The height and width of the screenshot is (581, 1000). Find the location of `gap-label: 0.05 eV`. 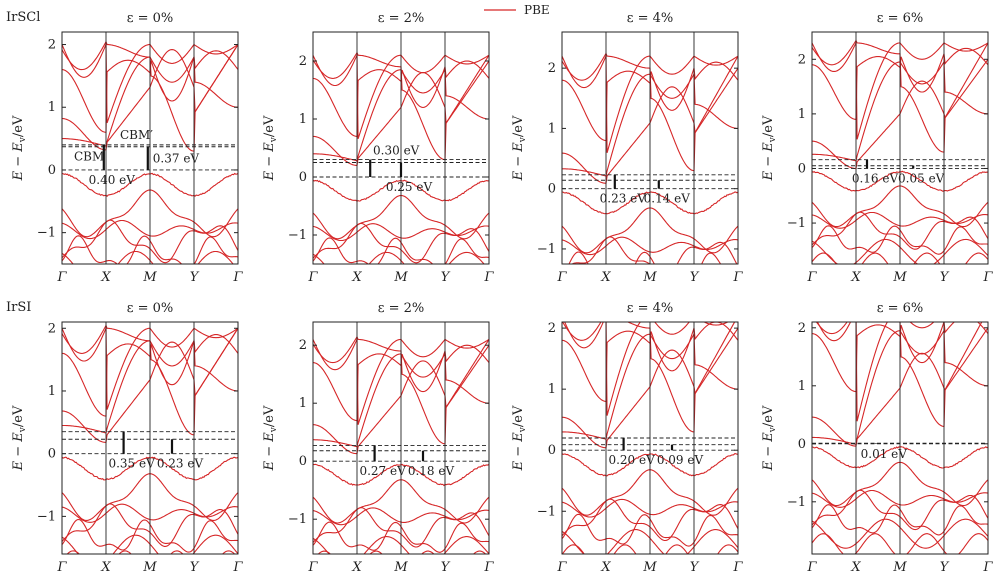

gap-label: 0.05 eV is located at coordinates (921, 178).